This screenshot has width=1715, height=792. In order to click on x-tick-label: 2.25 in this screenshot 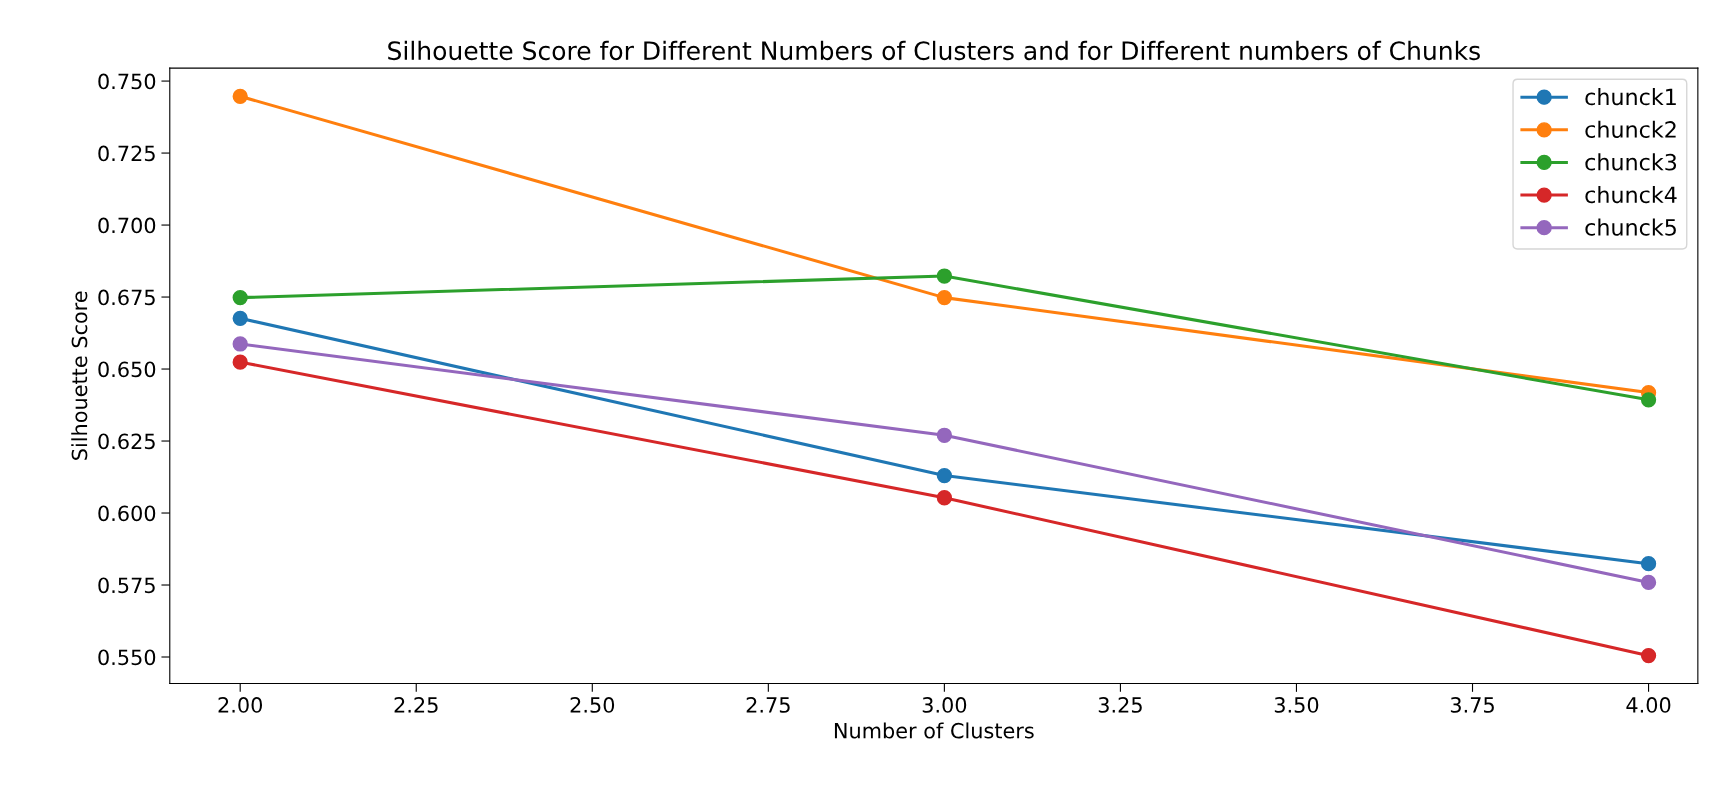, I will do `click(416, 705)`.